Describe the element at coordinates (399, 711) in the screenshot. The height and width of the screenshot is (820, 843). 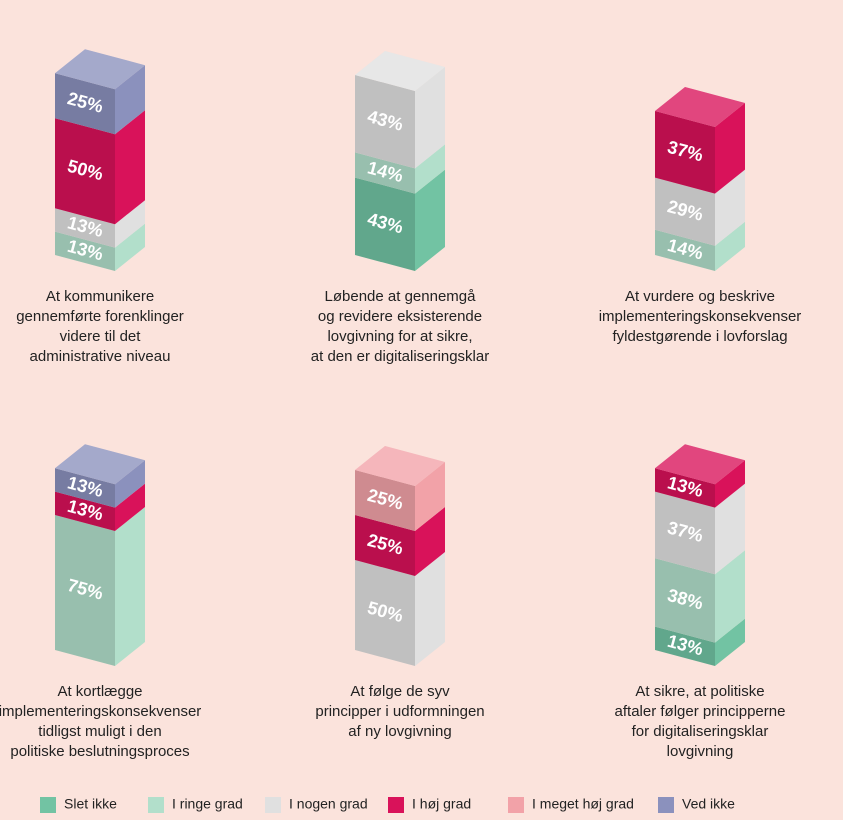
I see `category-label: principper i udformningen` at that location.